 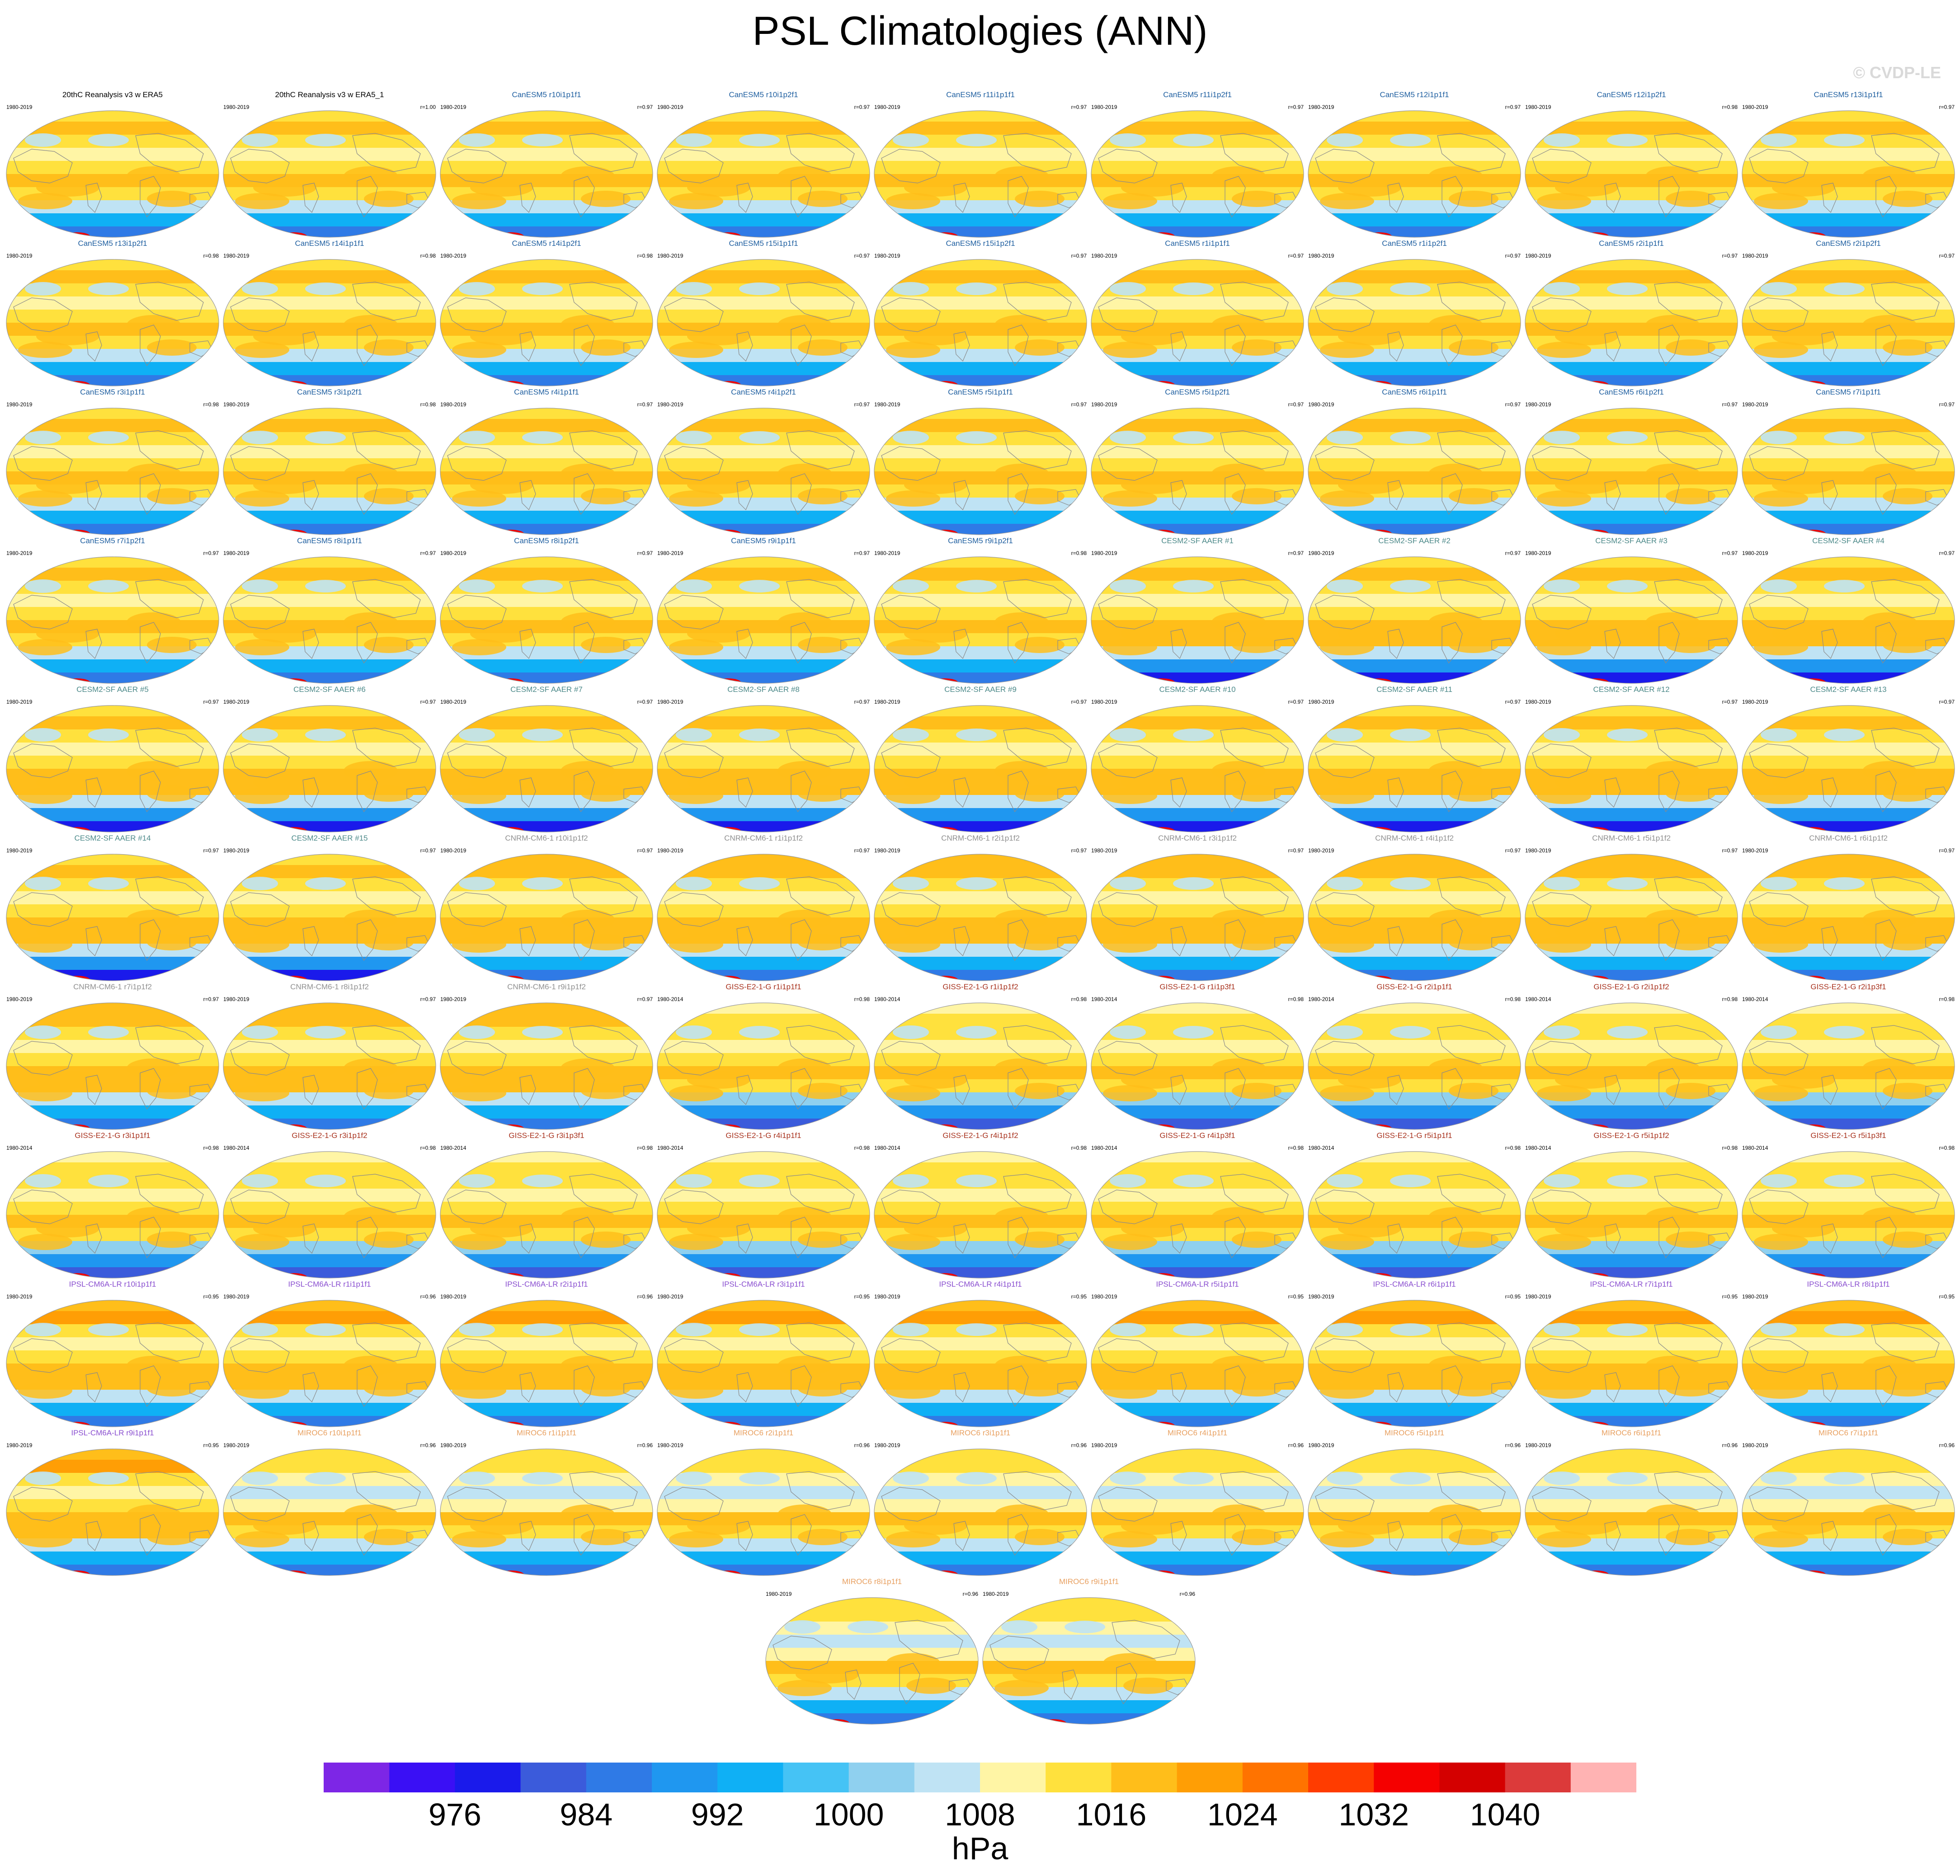 What do you see at coordinates (980, 1848) in the screenshot?
I see `colorbar-units: hPa` at bounding box center [980, 1848].